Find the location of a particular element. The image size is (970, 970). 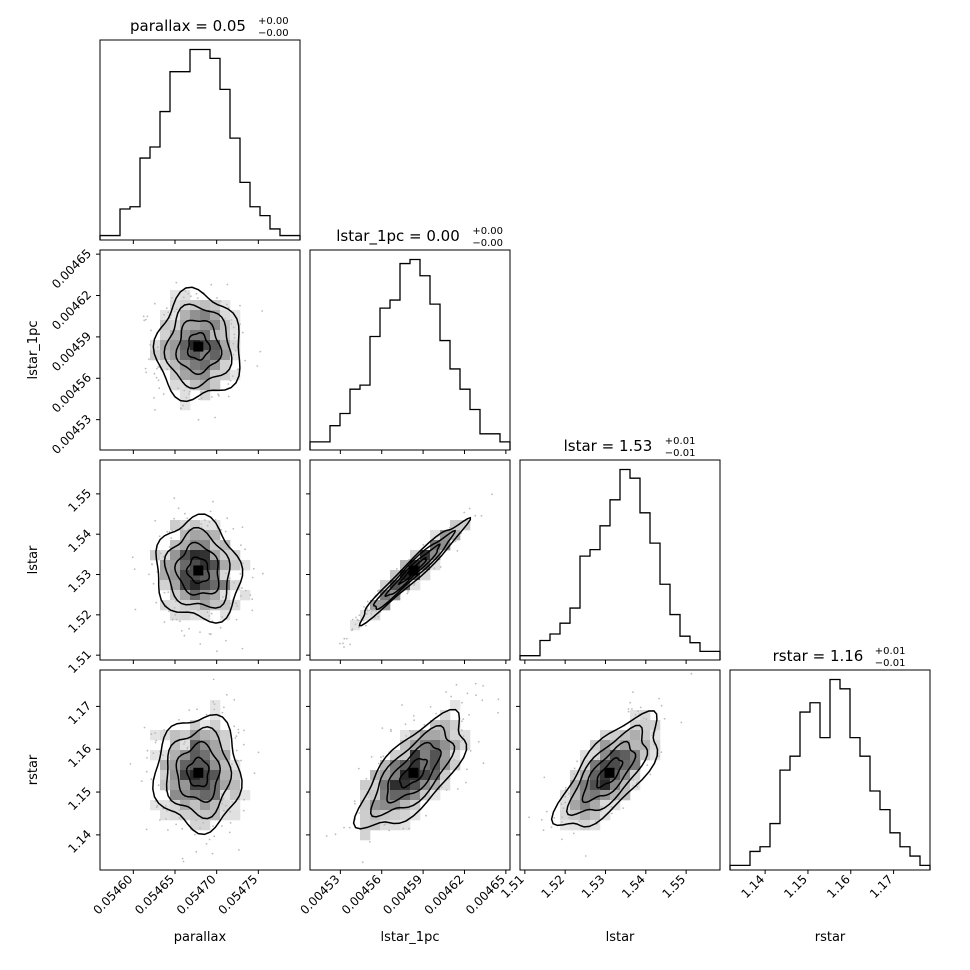

title-minus-error: −0.00 is located at coordinates (487, 243).